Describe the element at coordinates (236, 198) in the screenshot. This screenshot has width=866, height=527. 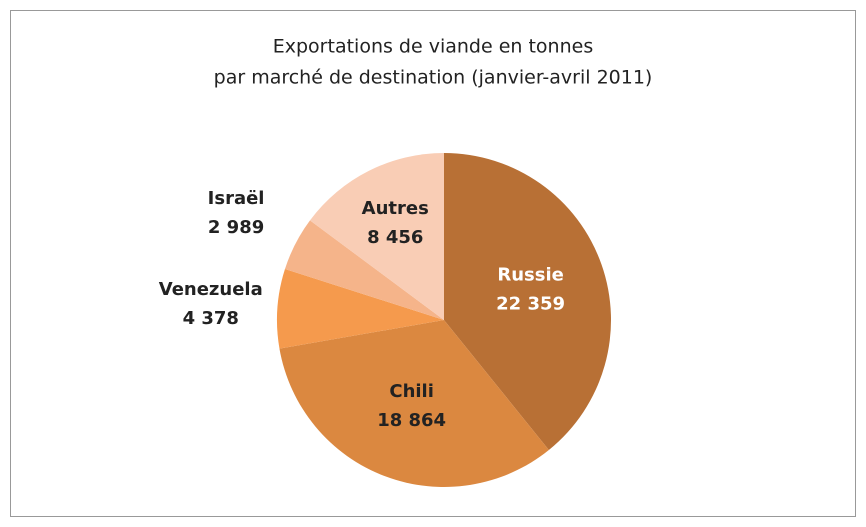
I see `slice-label: Israël` at that location.